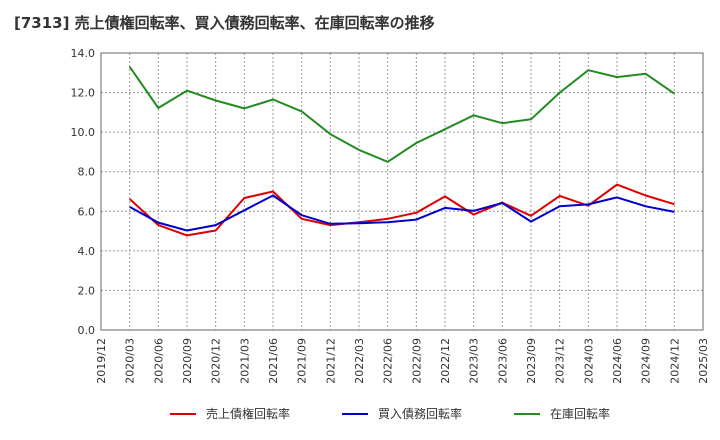 Image resolution: width=720 pixels, height=440 pixels. What do you see at coordinates (420, 413) in the screenshot?
I see `legend-label-2: 買入債務回転率` at bounding box center [420, 413].